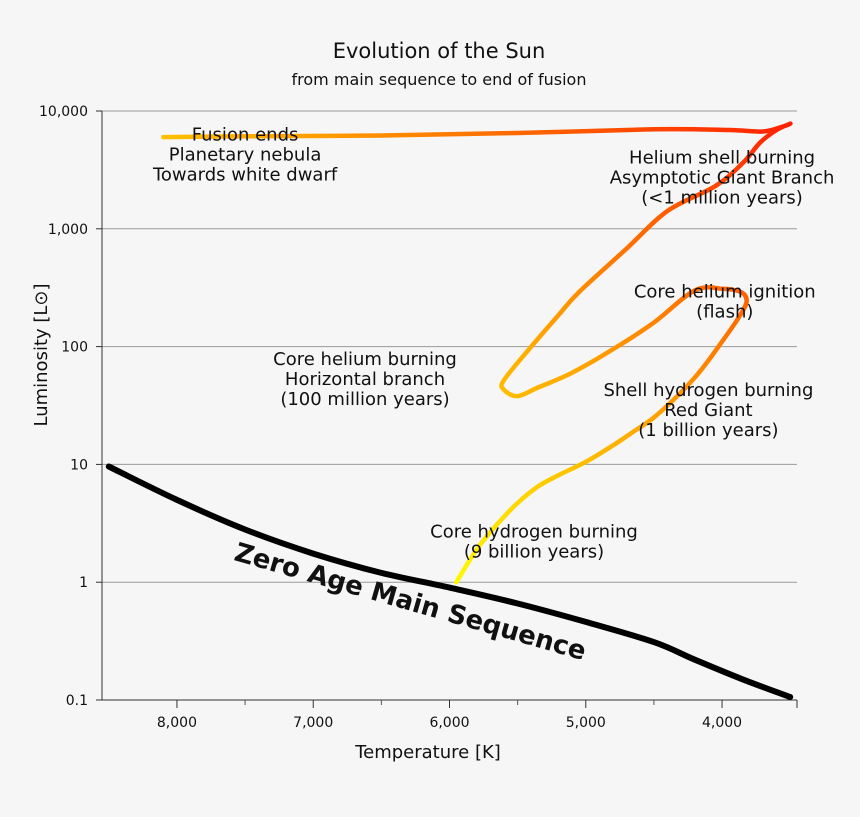  I want to click on annotation-text: Shell hydrogen burning, so click(708, 390).